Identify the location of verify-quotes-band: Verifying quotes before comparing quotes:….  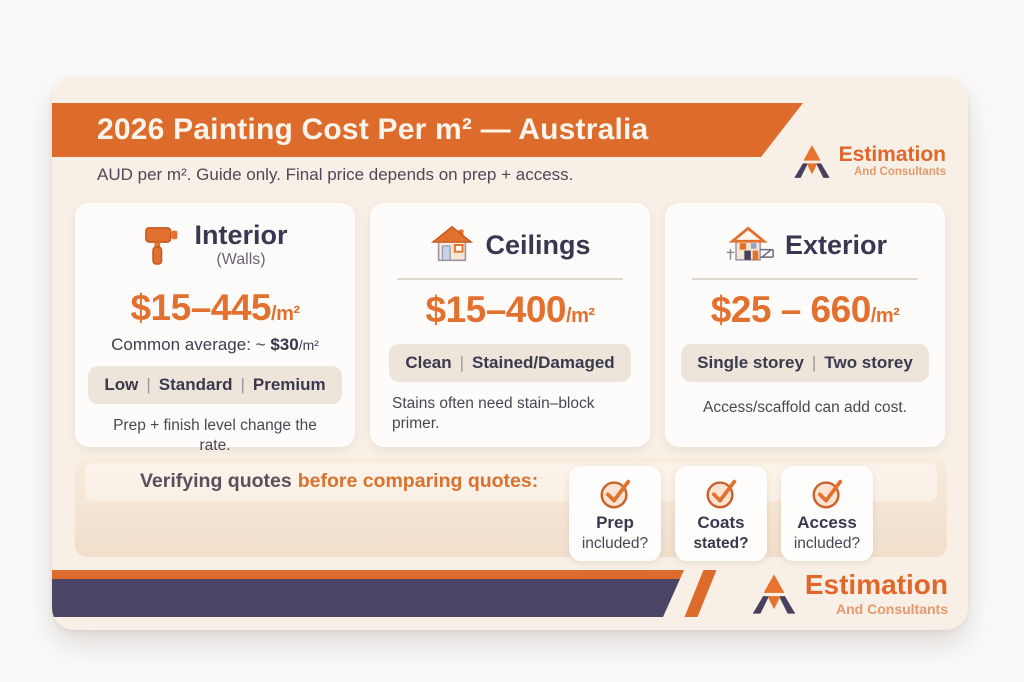
(511, 509).